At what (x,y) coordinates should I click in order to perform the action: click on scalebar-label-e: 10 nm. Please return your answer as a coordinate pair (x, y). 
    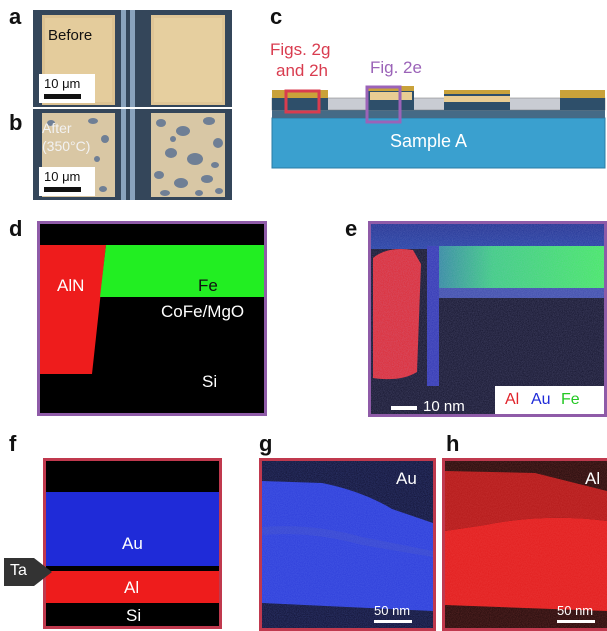
    Looking at the image, I should click on (444, 406).